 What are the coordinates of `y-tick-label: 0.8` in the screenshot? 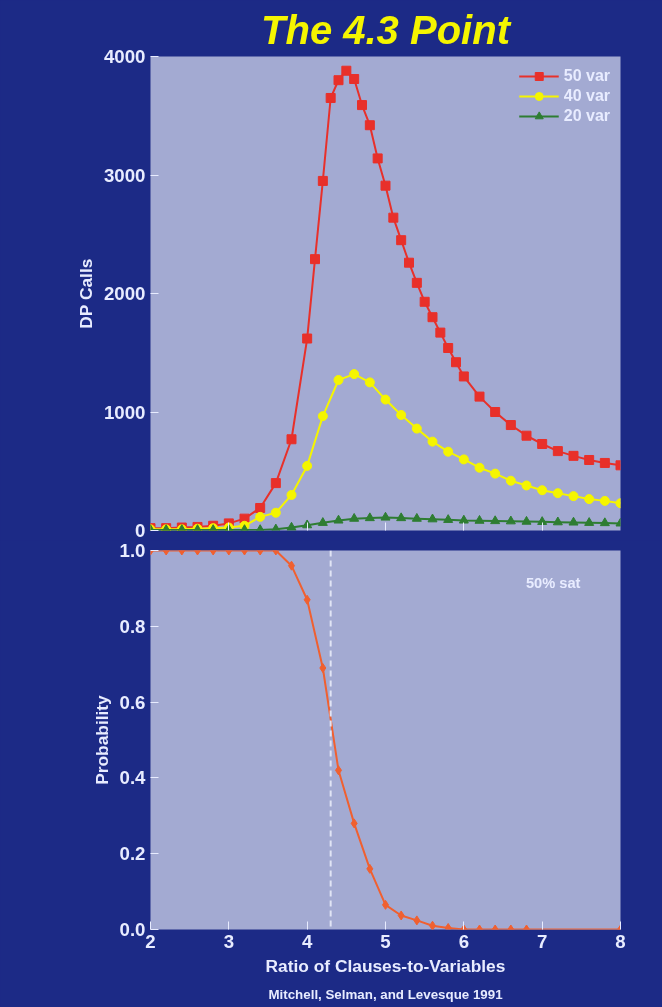 It's located at (132, 626).